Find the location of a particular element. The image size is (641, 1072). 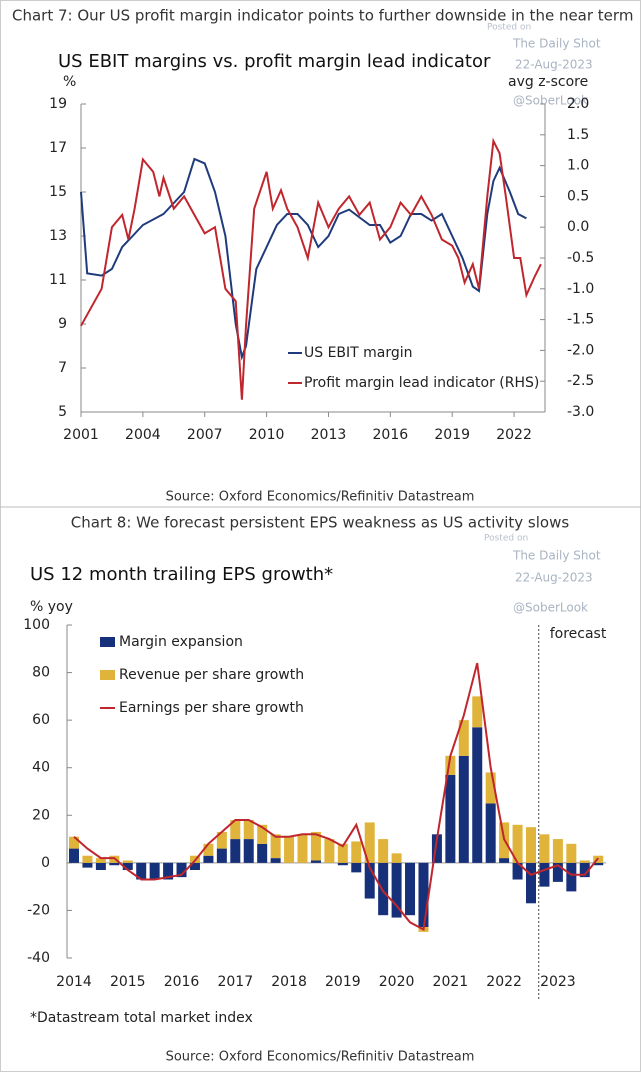

x-tick-label: 2016 is located at coordinates (182, 982).